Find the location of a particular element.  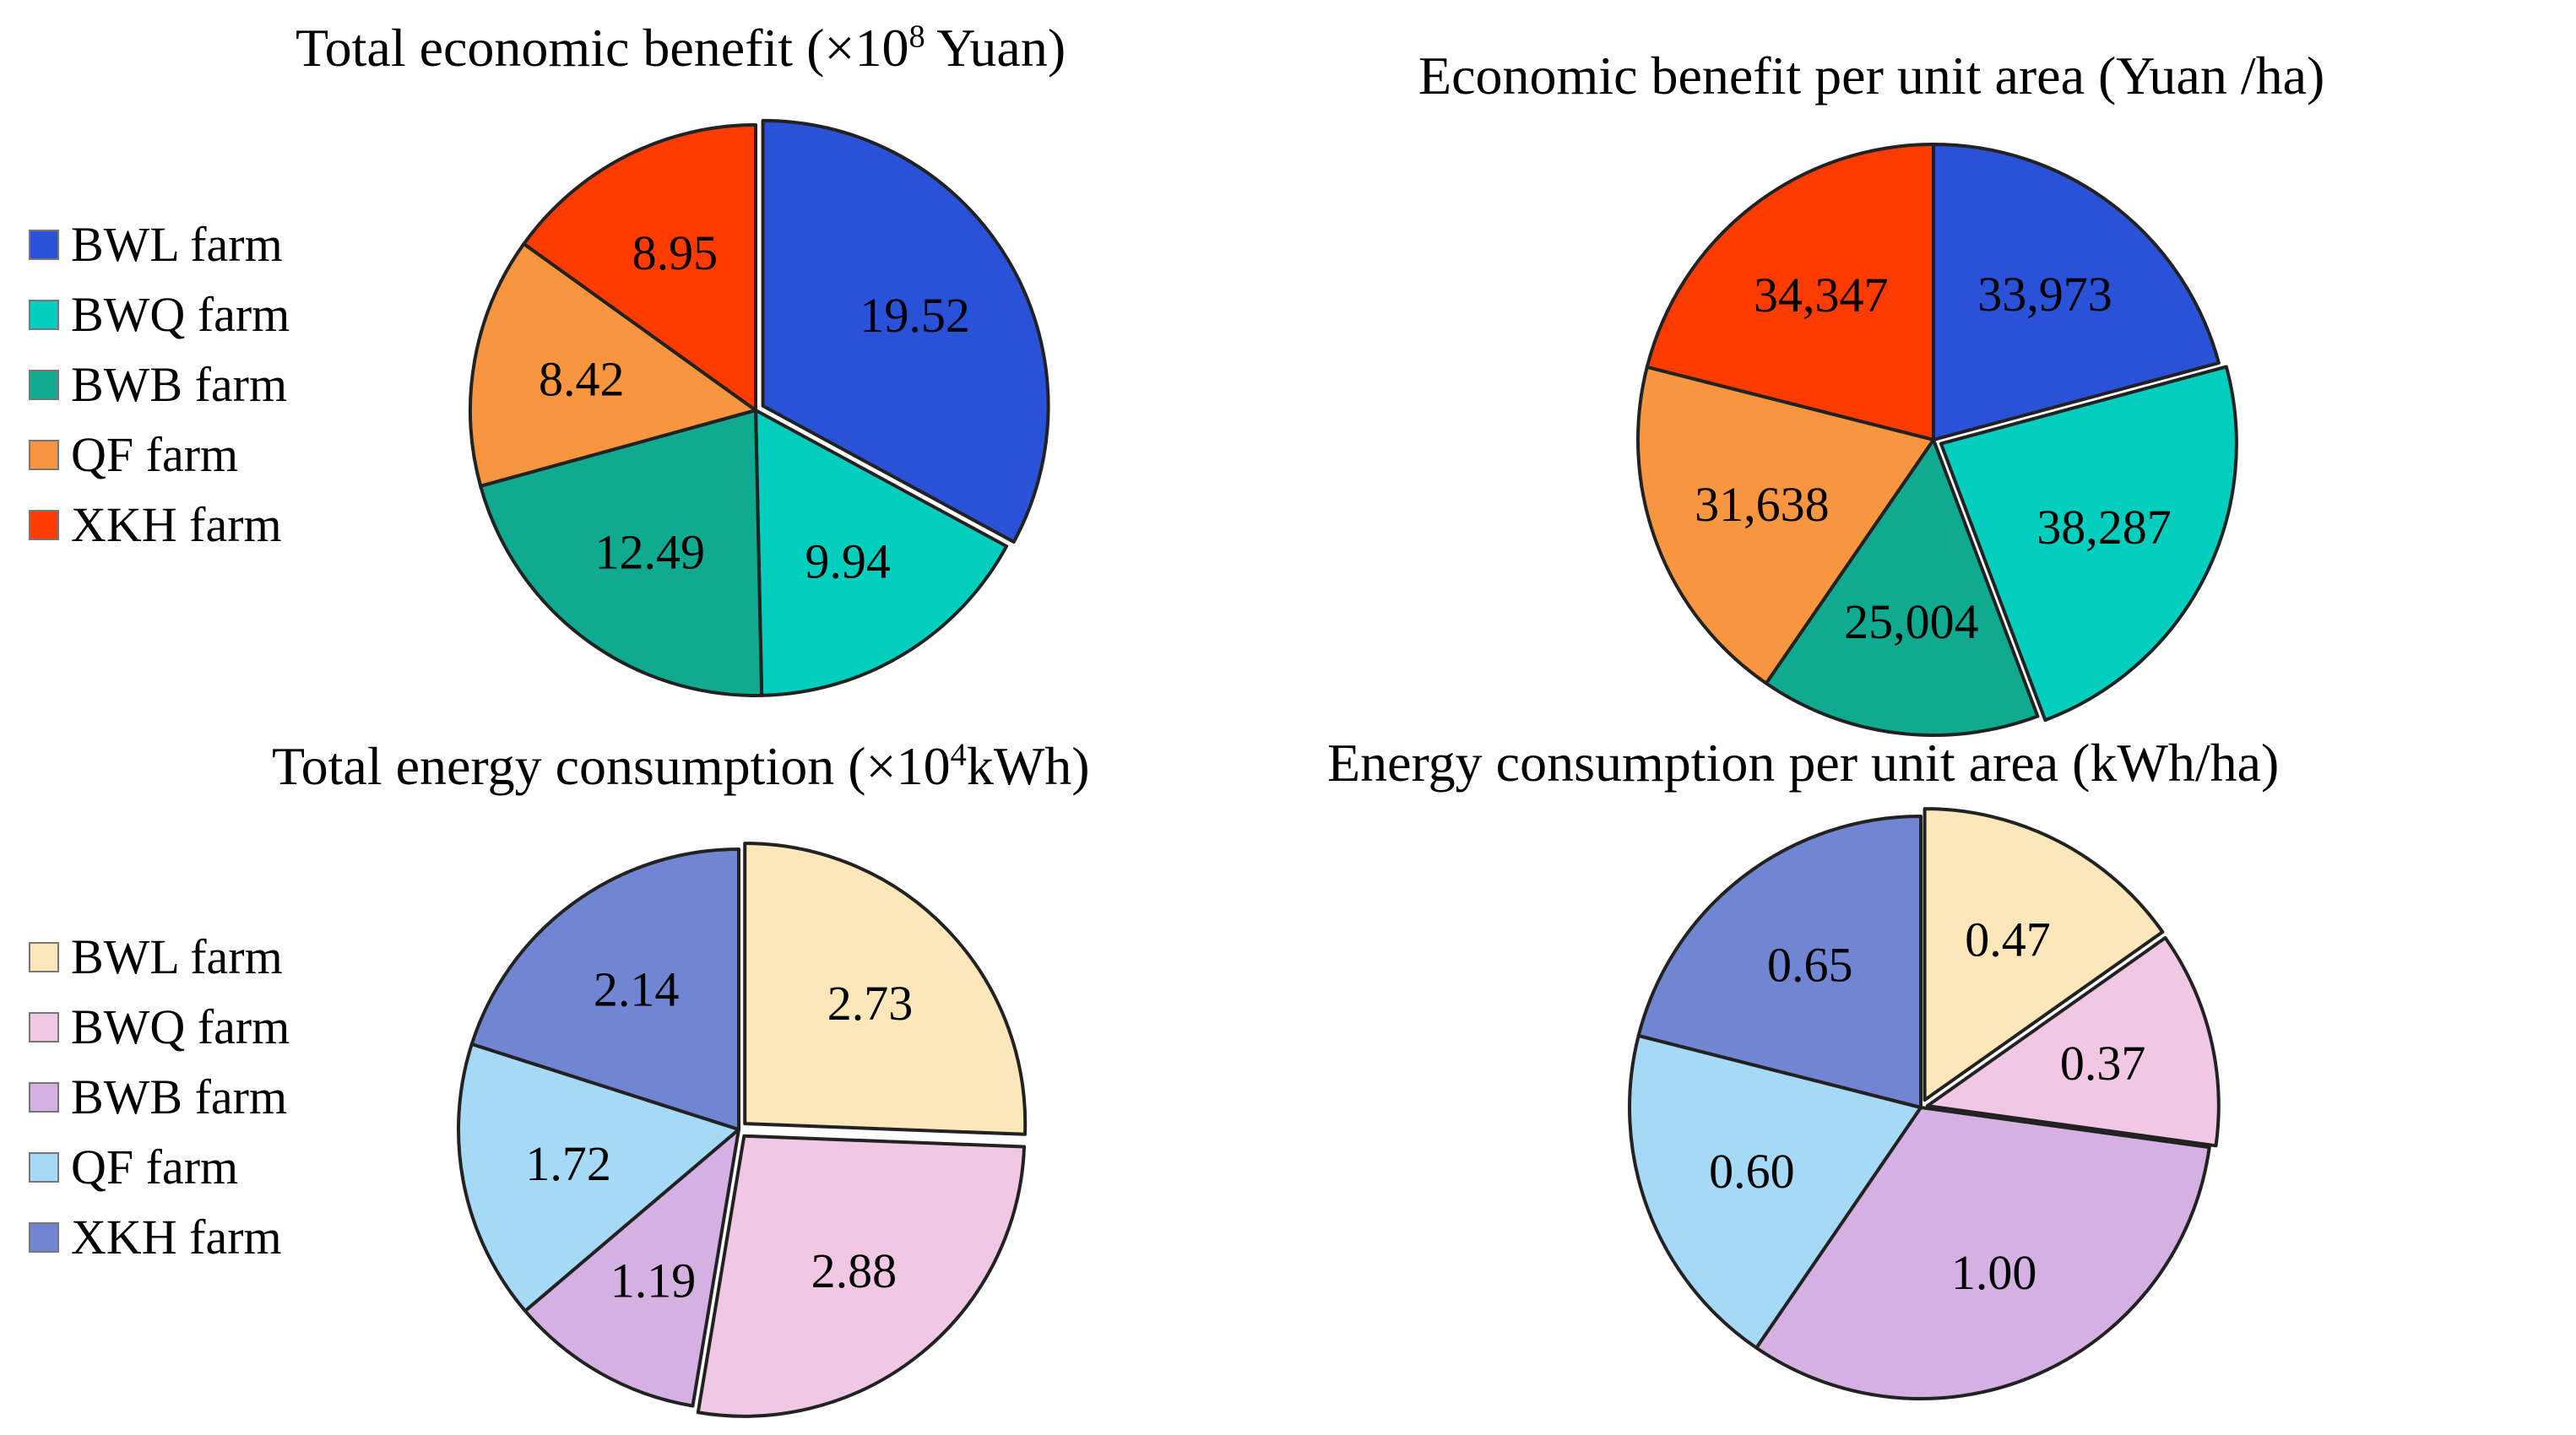

pie-chart-0: 19.52 9.94 12.49 8.42 8.95 is located at coordinates (760, 408).